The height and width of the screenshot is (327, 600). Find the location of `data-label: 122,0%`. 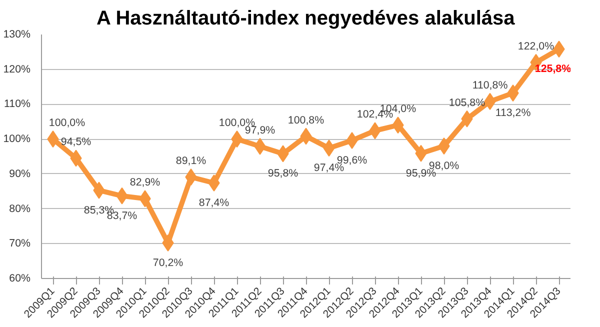

data-label: 122,0% is located at coordinates (536, 46).